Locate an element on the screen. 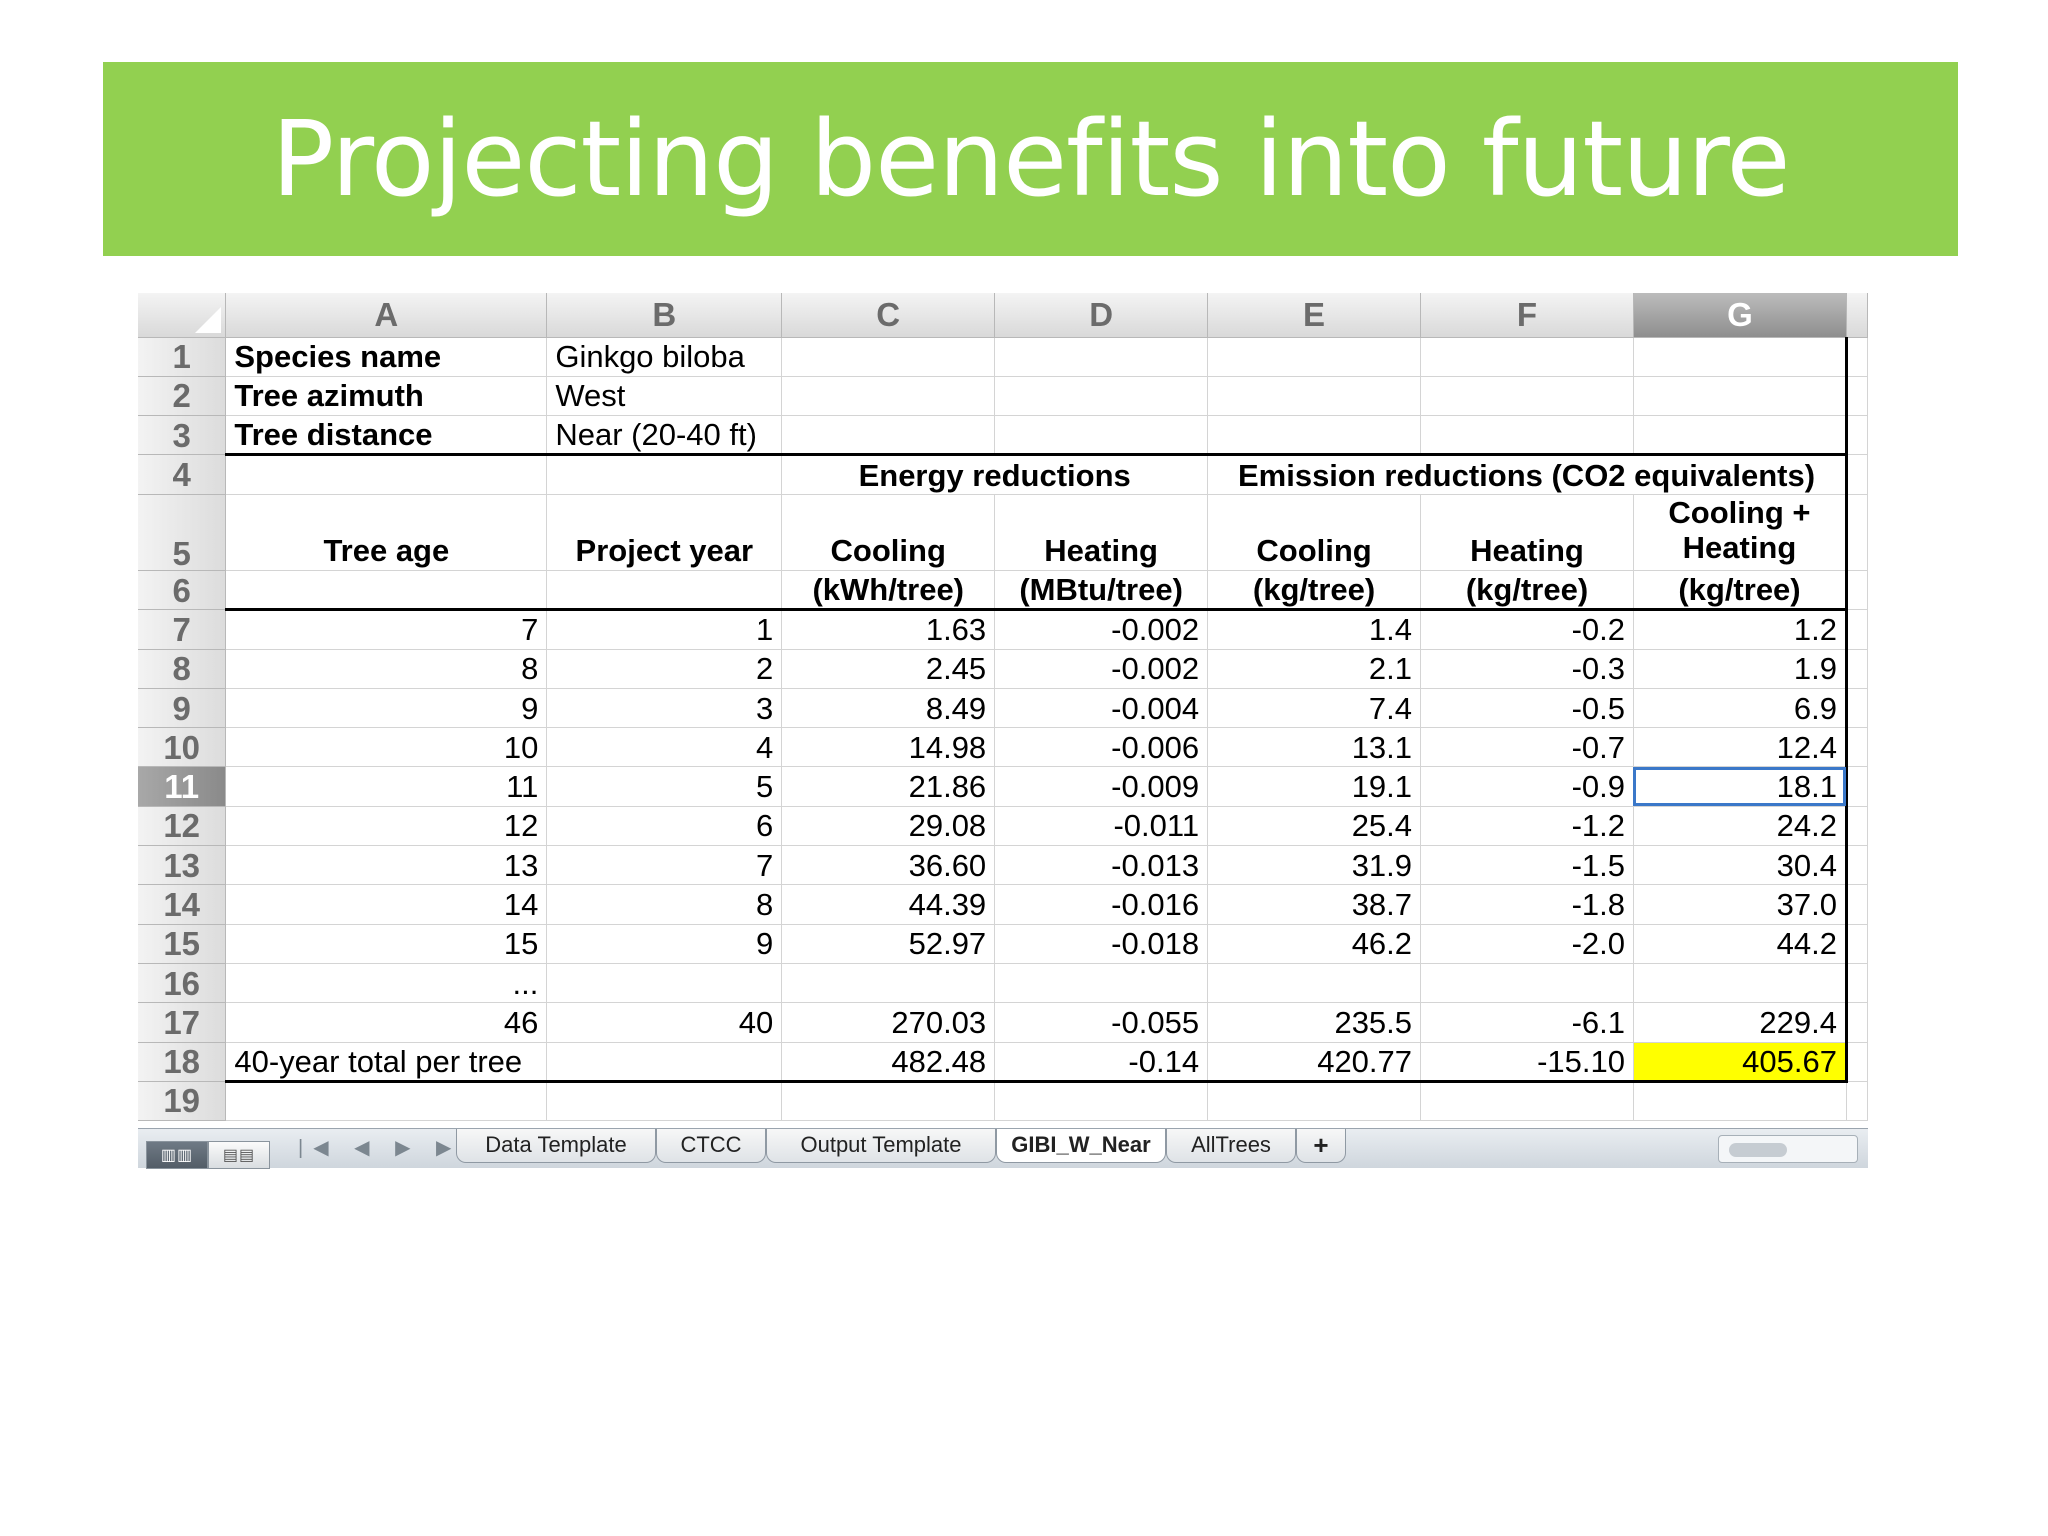 This screenshot has height=1536, width=2048. grand-total-cell: 405.67 is located at coordinates (1740, 1062).